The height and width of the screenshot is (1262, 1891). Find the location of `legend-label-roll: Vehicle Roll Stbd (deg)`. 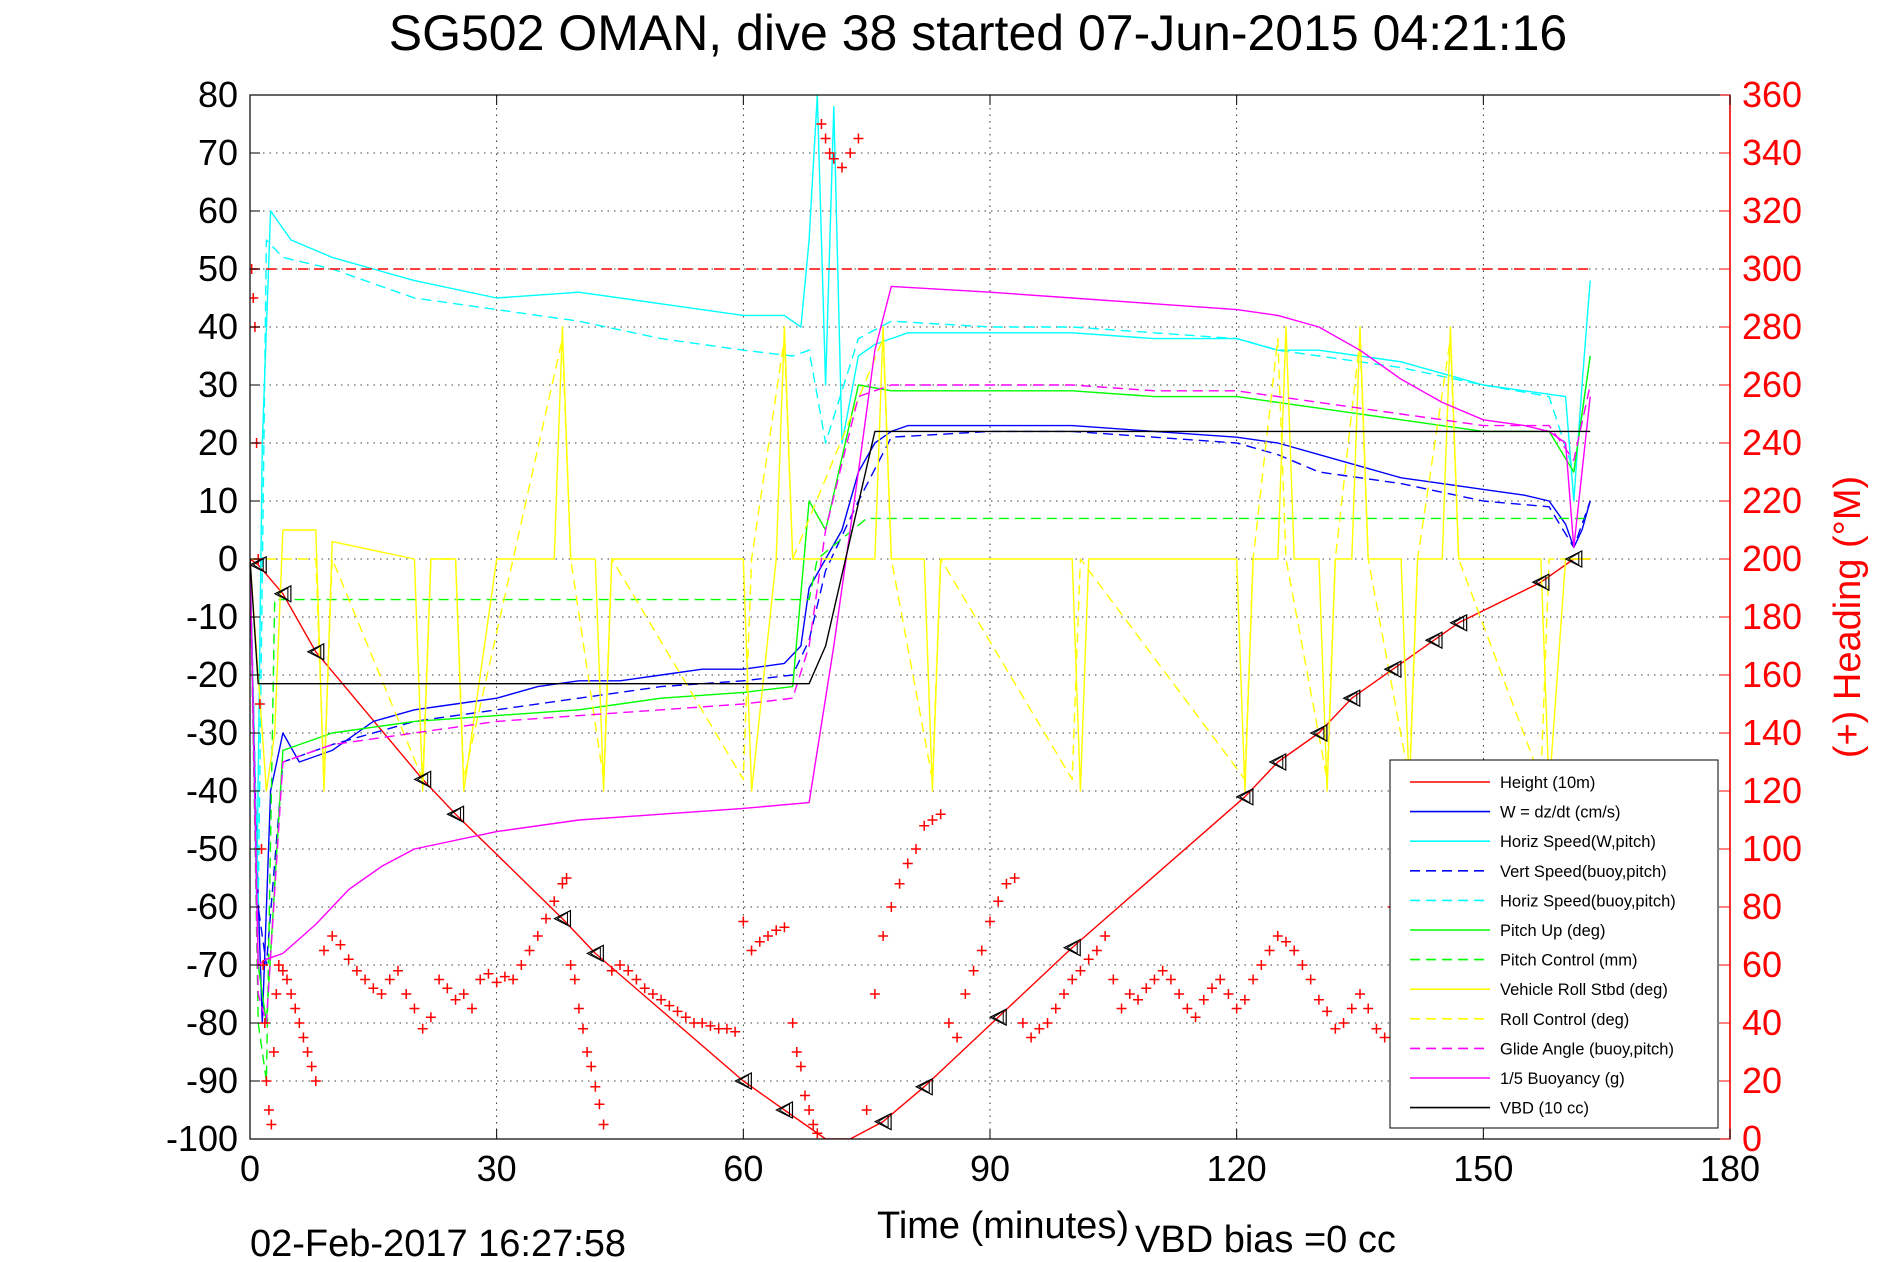

legend-label-roll: Vehicle Roll Stbd (deg) is located at coordinates (1584, 990).